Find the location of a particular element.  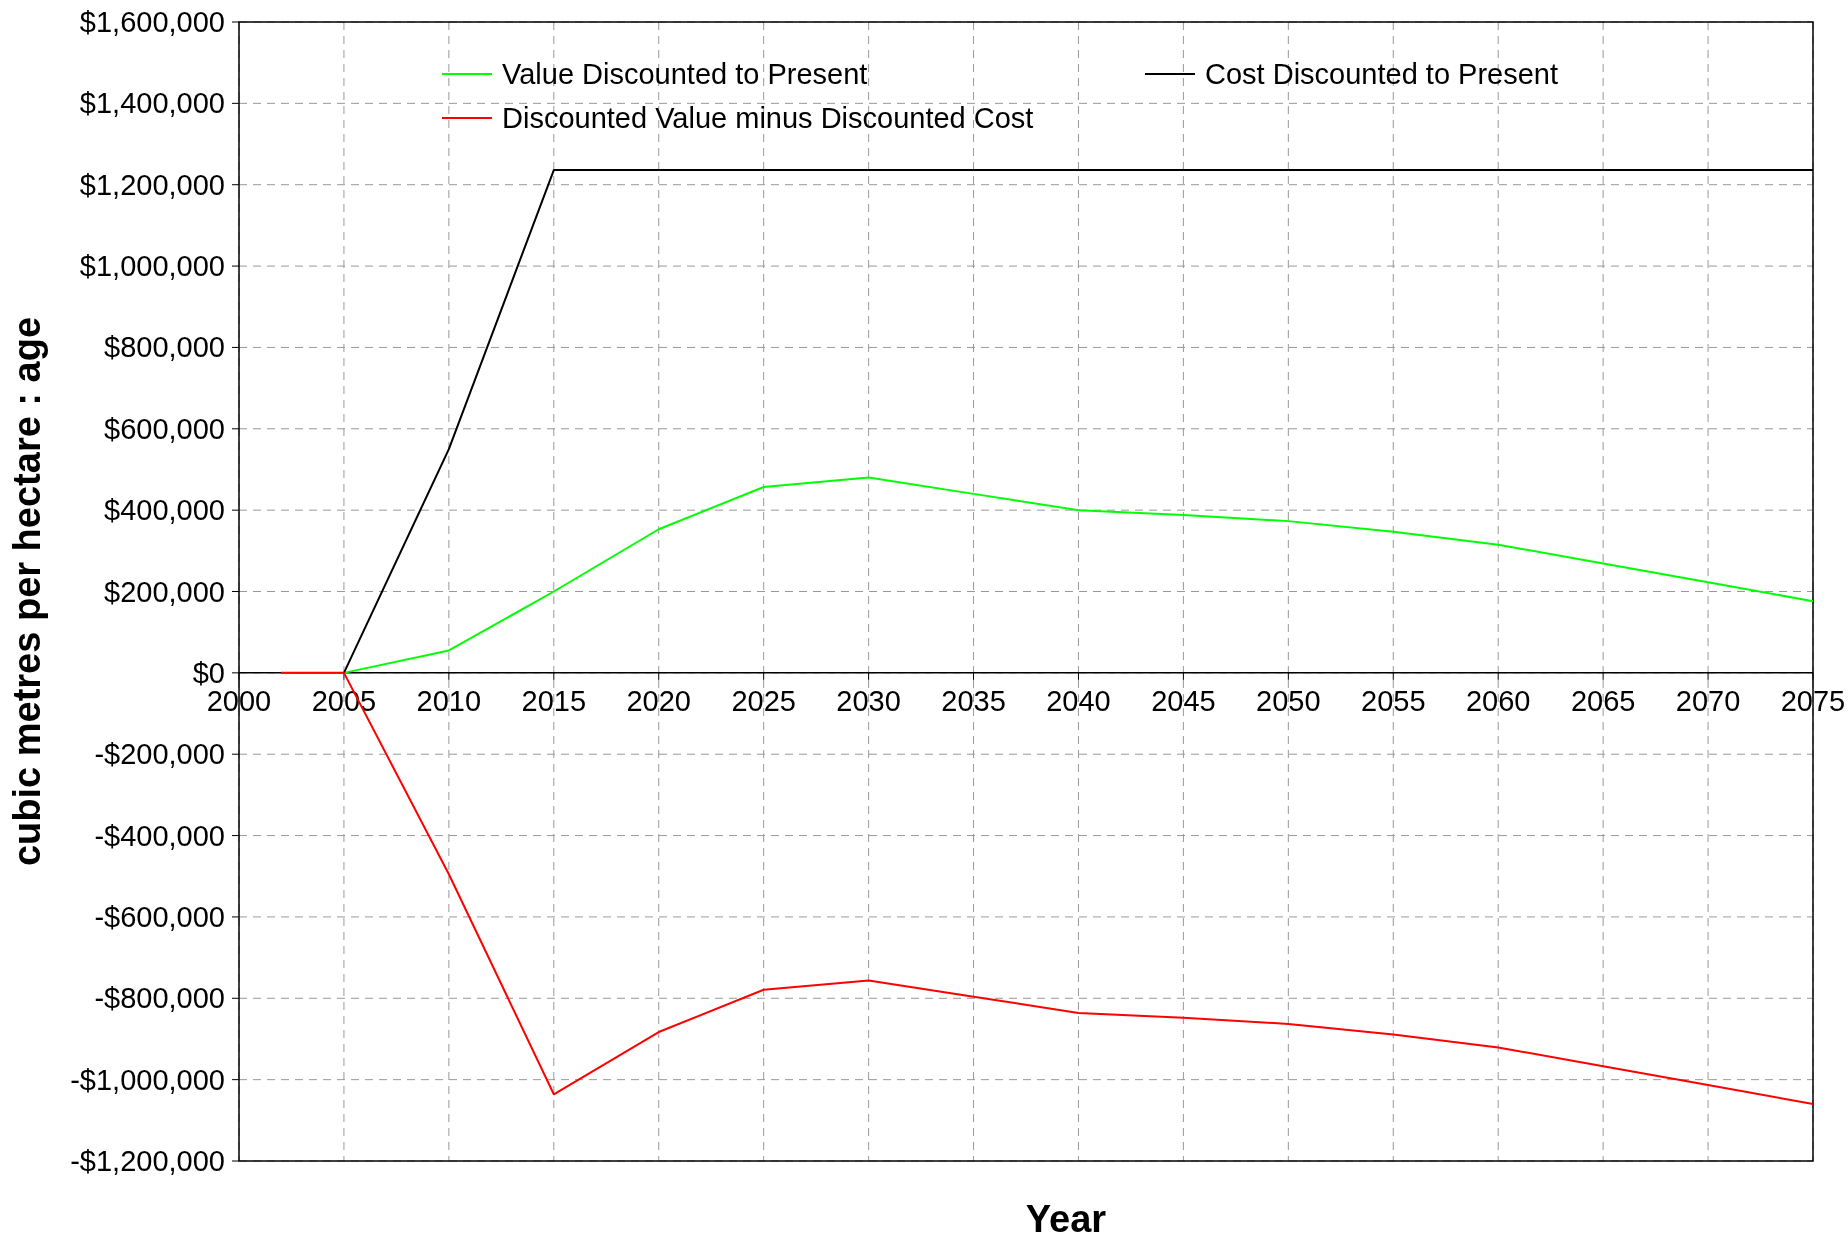

y-tick-label: -$400,000 is located at coordinates (159, 835).